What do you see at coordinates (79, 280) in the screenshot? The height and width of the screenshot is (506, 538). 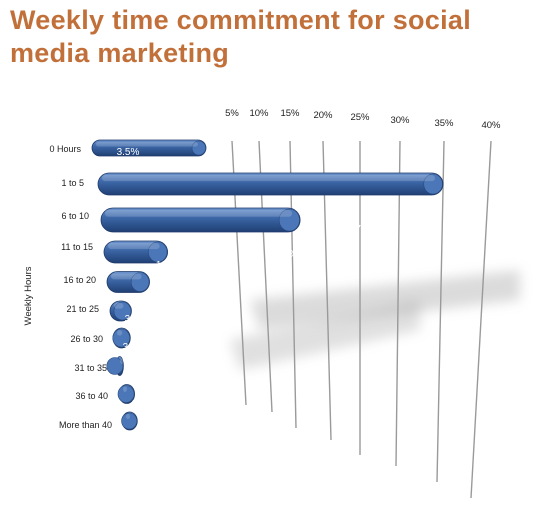 I see `category-label: 16 to 20` at bounding box center [79, 280].